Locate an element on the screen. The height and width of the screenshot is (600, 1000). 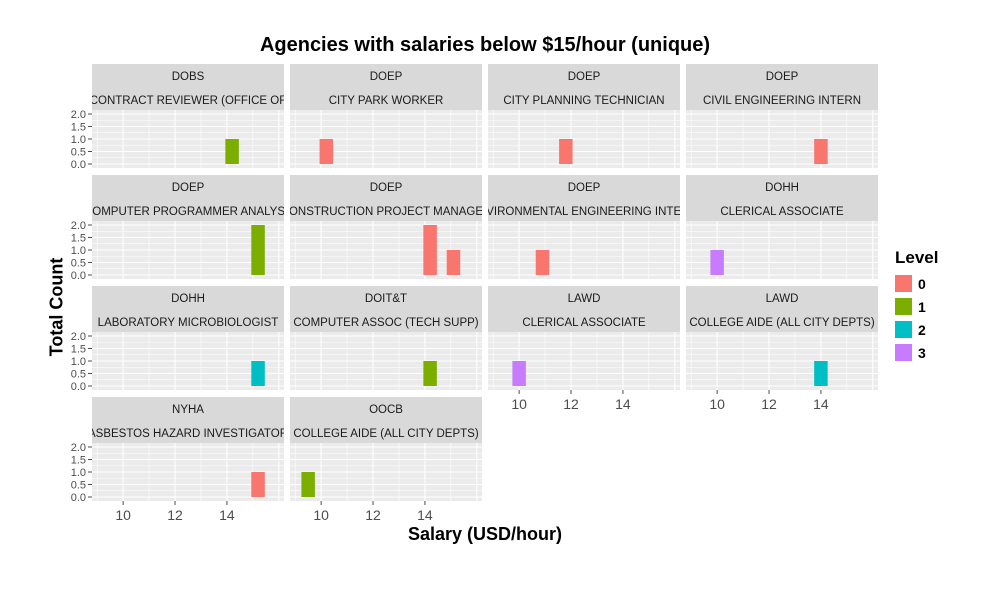
legend-item-2: 2 is located at coordinates (916, 329).